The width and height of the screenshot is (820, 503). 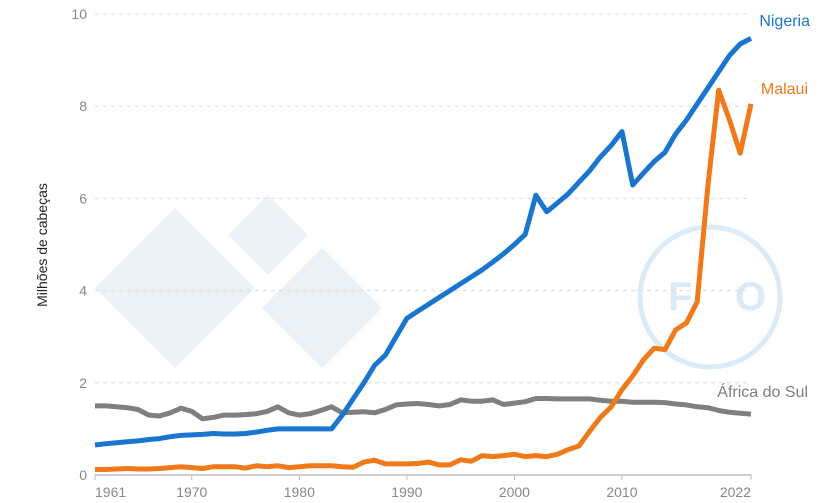 I want to click on x-tick-label: 1961, so click(x=110, y=492).